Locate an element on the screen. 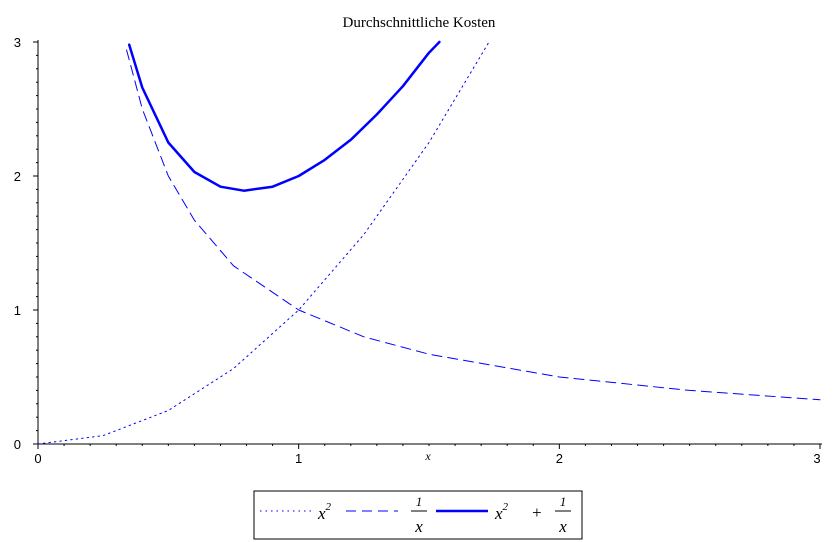  y-axis: 0 1 2 3 is located at coordinates (26, 243).